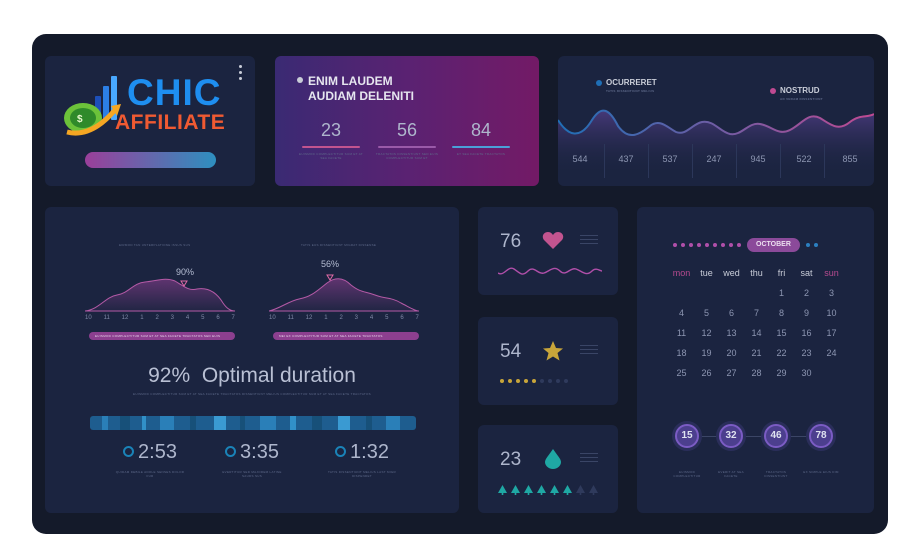 This screenshot has width=920, height=534. Describe the element at coordinates (580, 490) in the screenshot. I see `tree-icon-empty` at that location.